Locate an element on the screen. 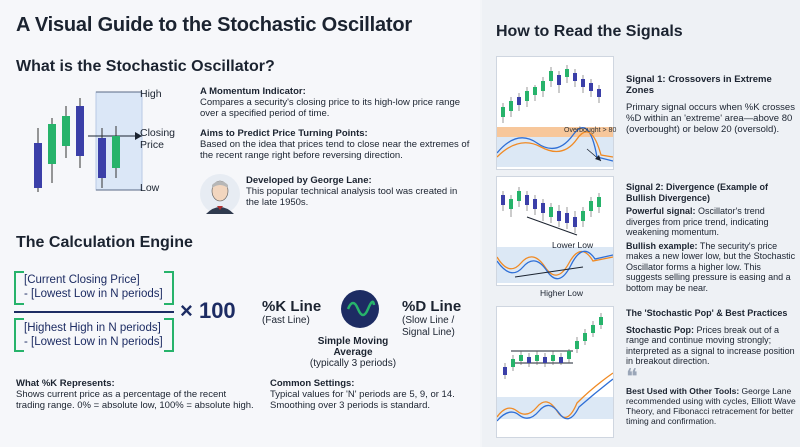 This screenshot has width=800, height=447. aims-heading: Aims to Predict Price Turning Points: is located at coordinates (284, 133).